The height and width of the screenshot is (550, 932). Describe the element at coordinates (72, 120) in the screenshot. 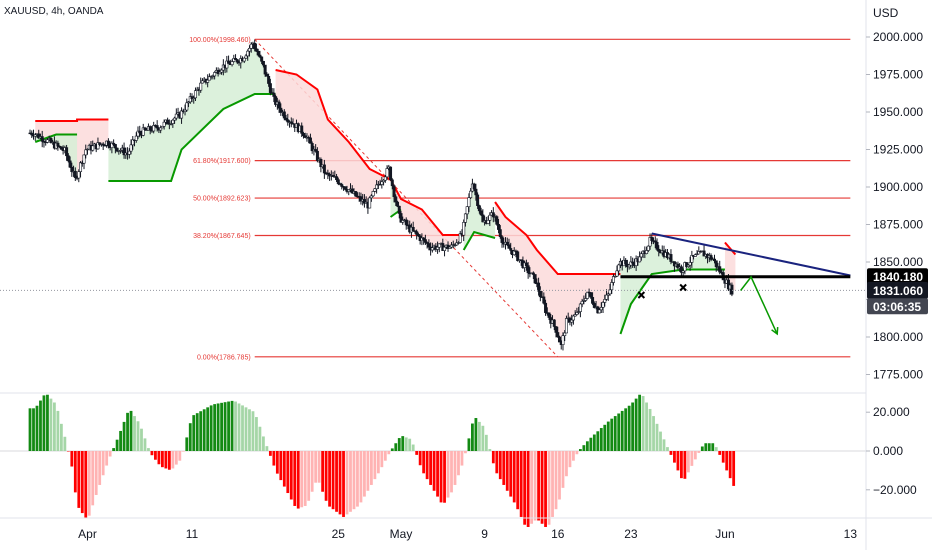

I see `supertrend-line` at that location.